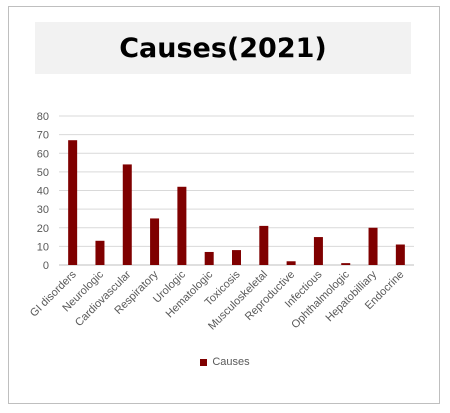 The width and height of the screenshot is (450, 413). I want to click on chart-title: Causes(2021), so click(223, 48).